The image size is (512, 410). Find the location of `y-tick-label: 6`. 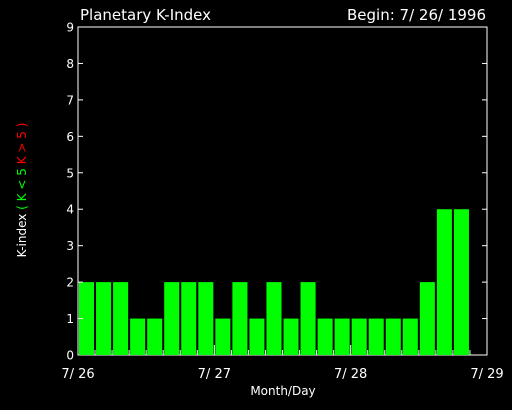

y-tick-label: 6 is located at coordinates (70, 137).